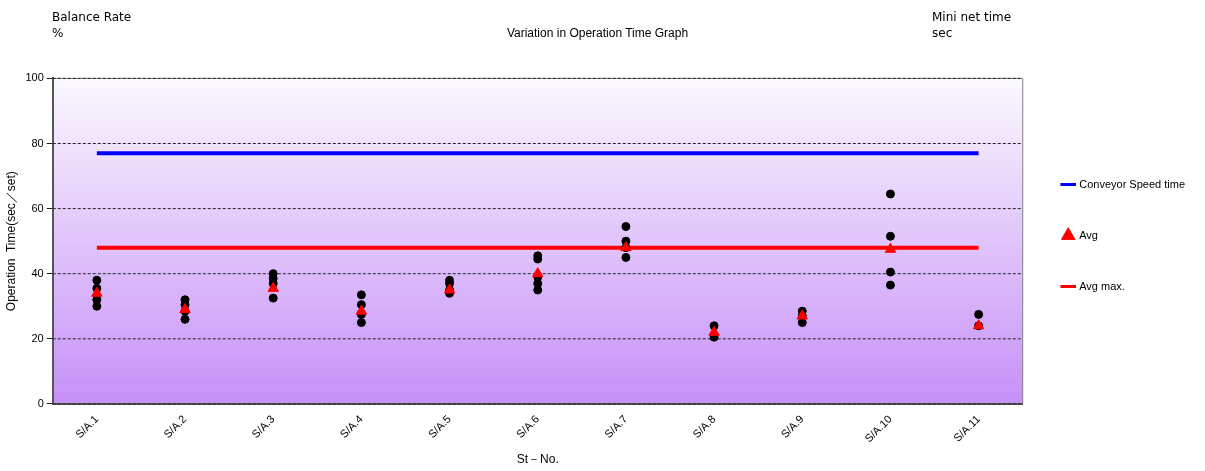  What do you see at coordinates (40, 402) in the screenshot?
I see `y-tick-label: 0` at bounding box center [40, 402].